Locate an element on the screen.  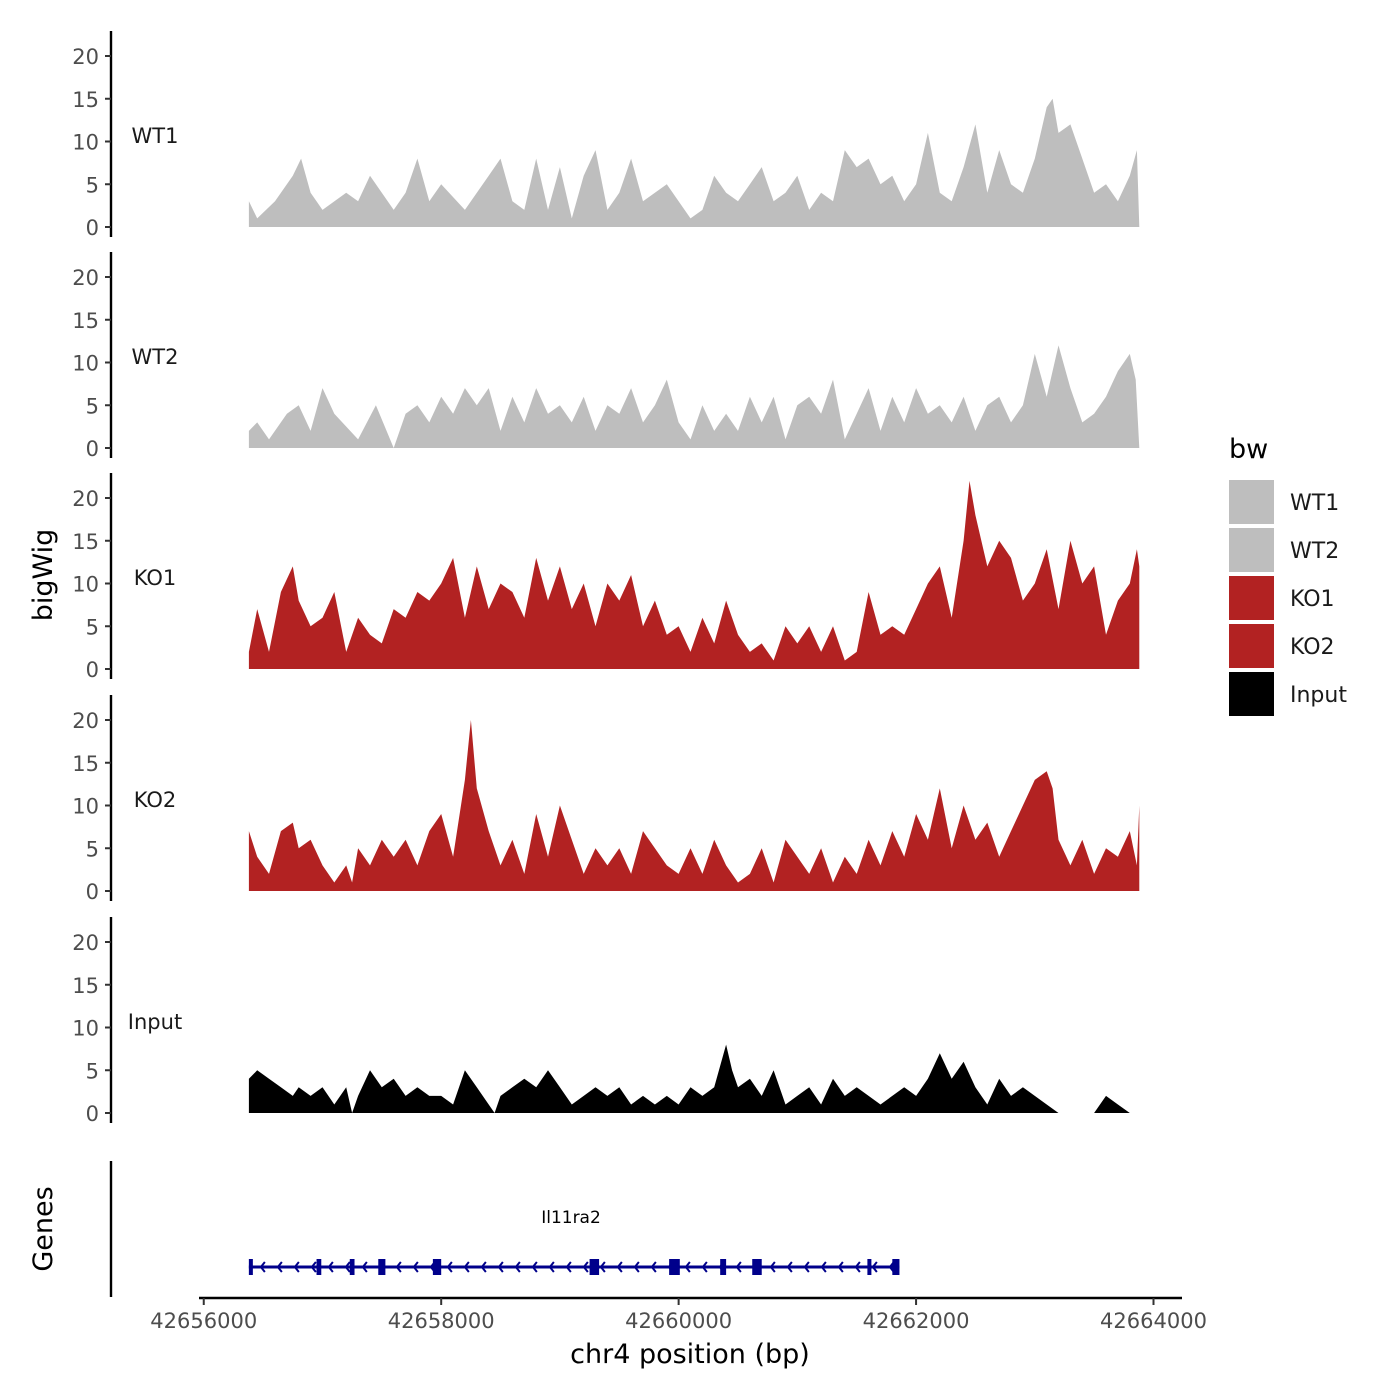
x-tick-label-42656000: 42656000 is located at coordinates (203, 1321).